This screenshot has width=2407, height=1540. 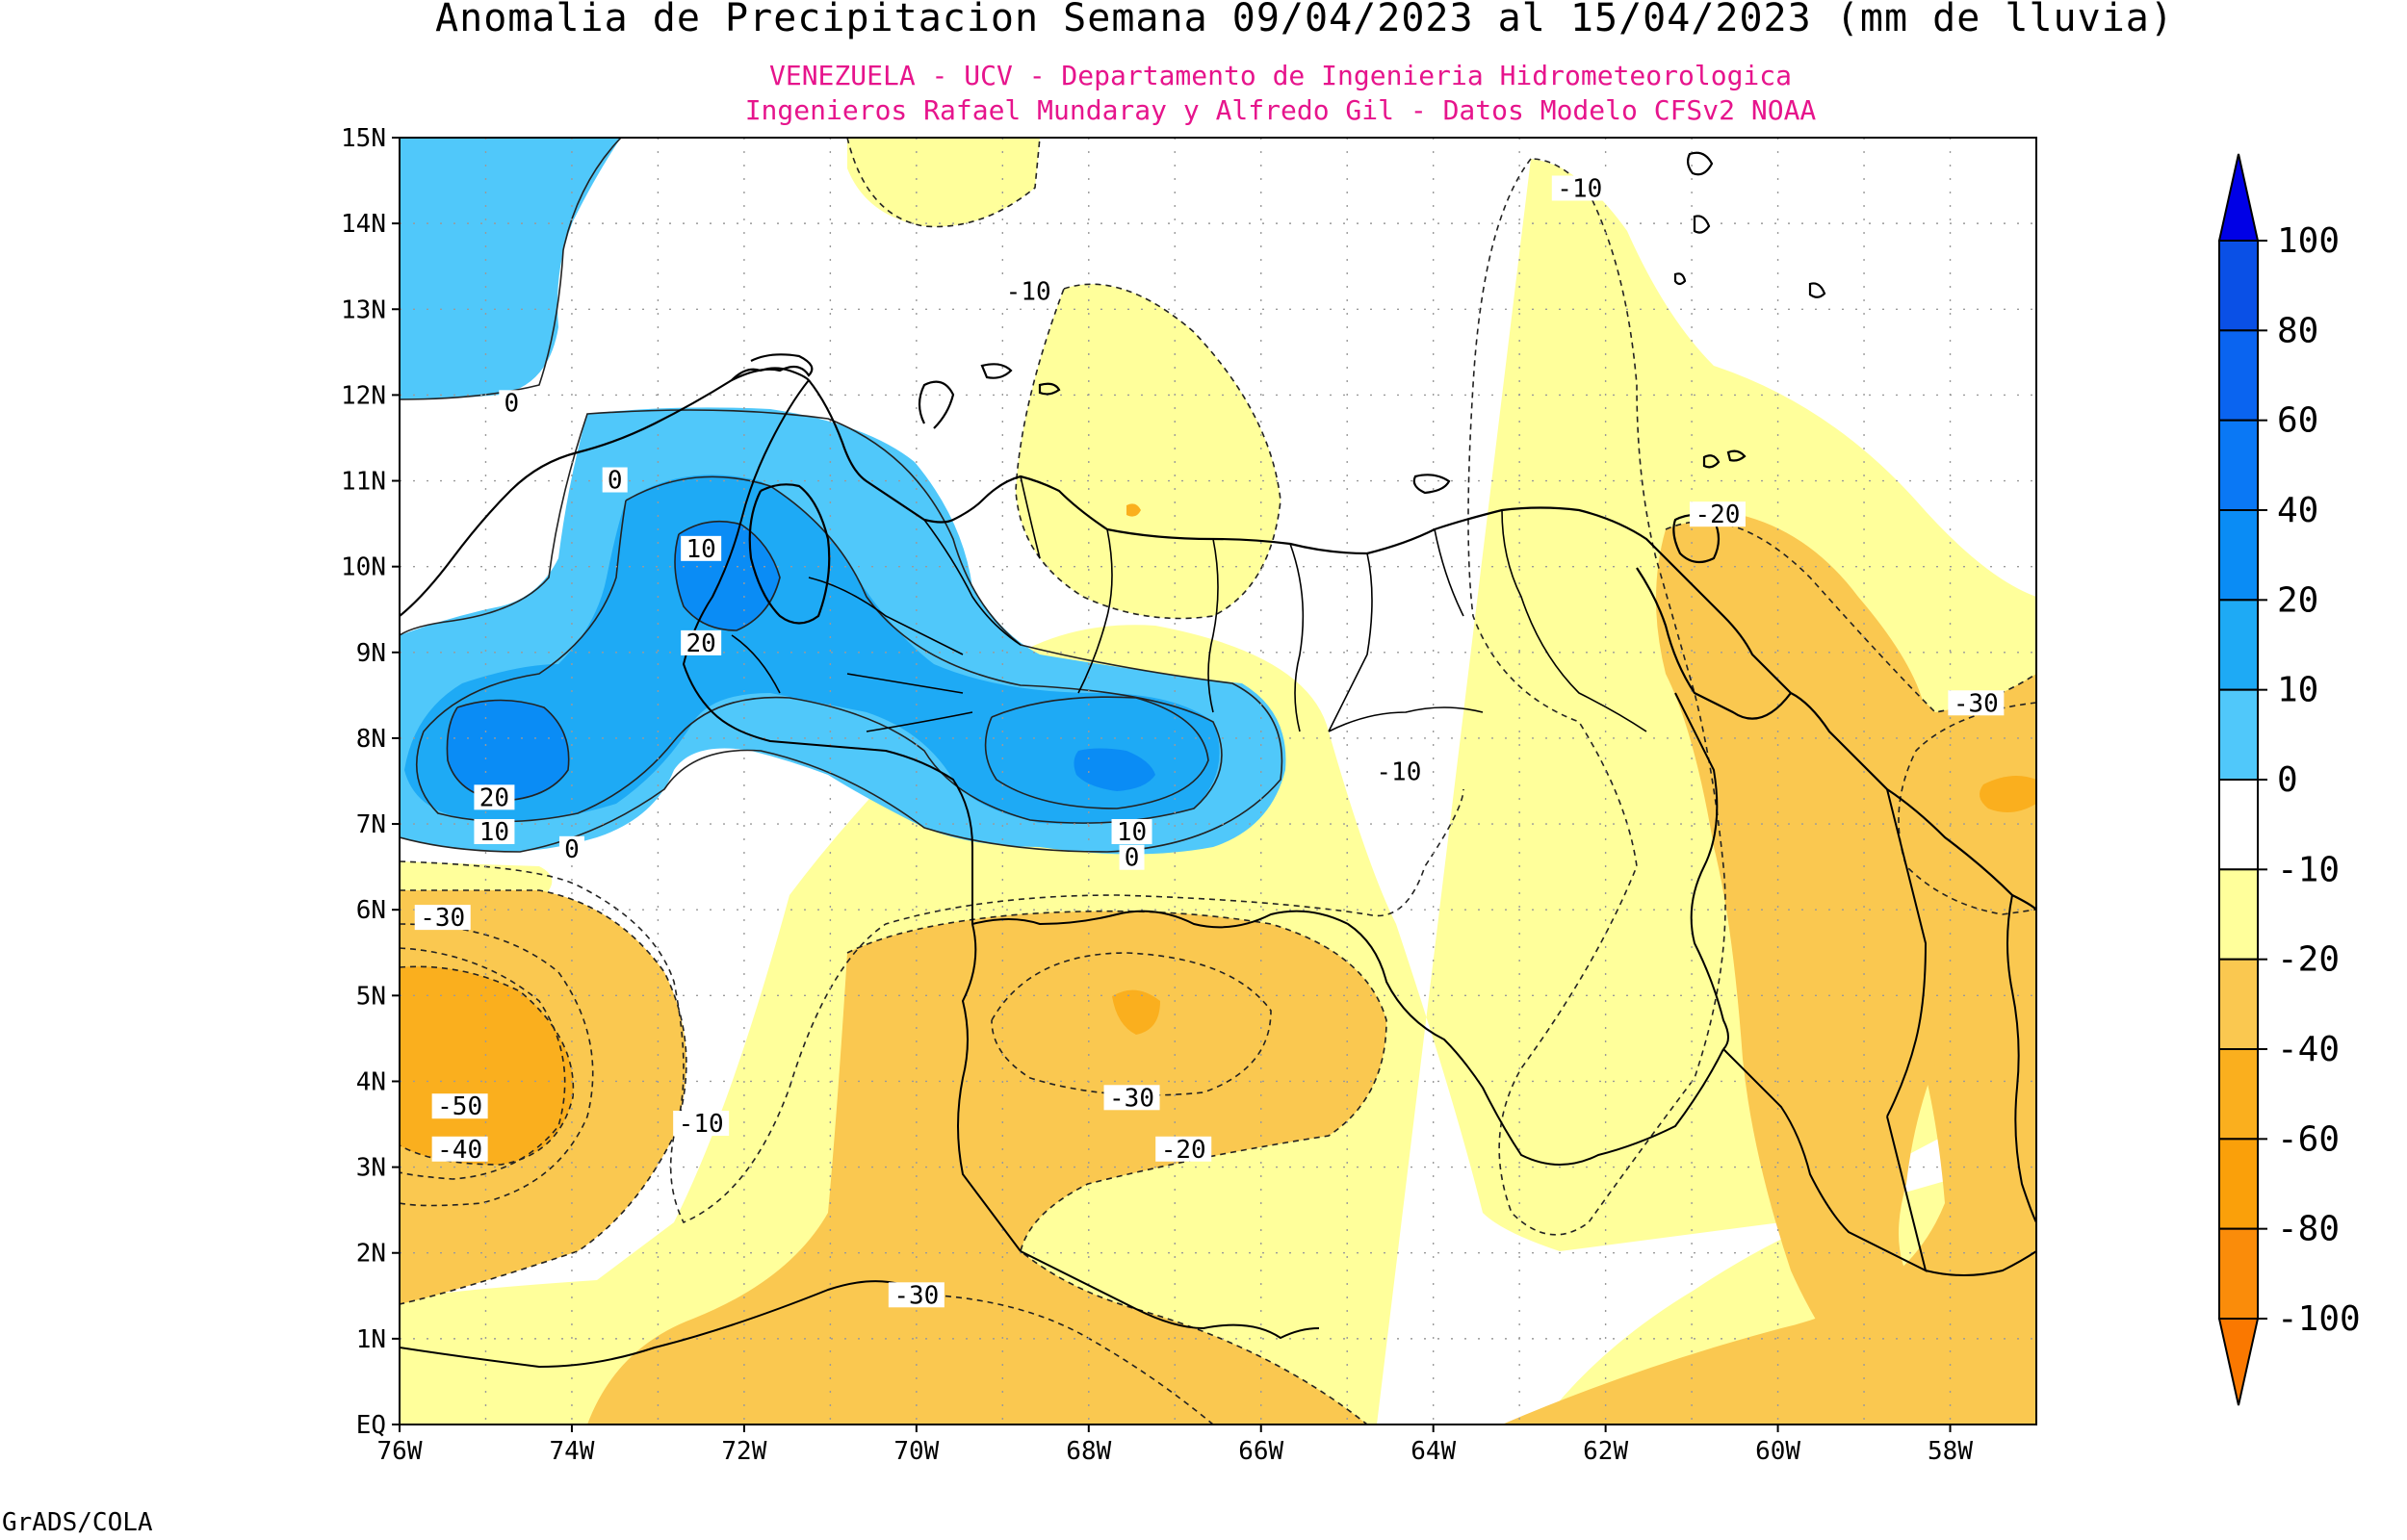 I want to click on anomaly-fill-orange-south-central, so click(x=987, y=1167).